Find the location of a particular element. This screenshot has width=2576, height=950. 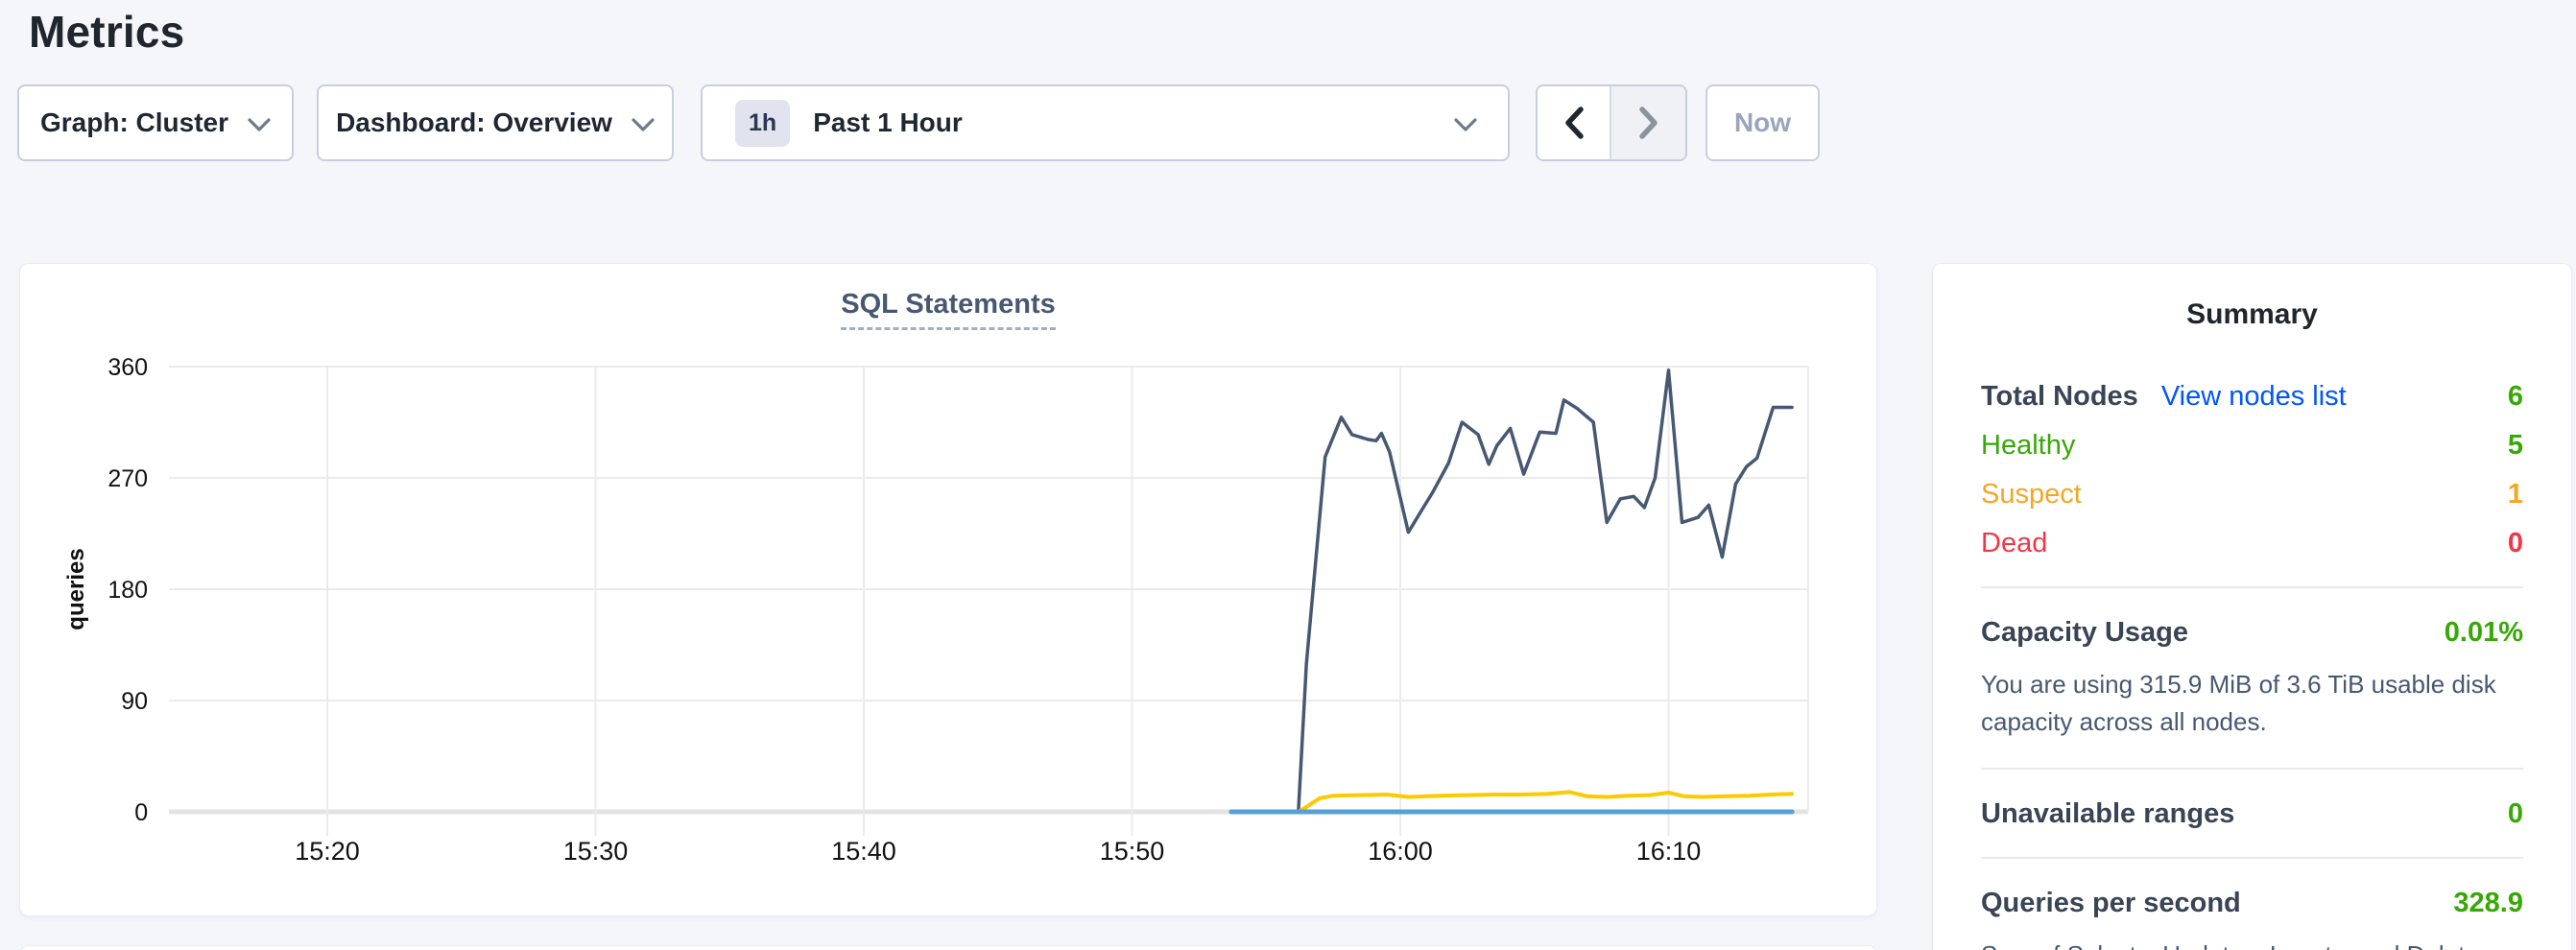

y-axis-tick-label: 270 is located at coordinates (127, 478).